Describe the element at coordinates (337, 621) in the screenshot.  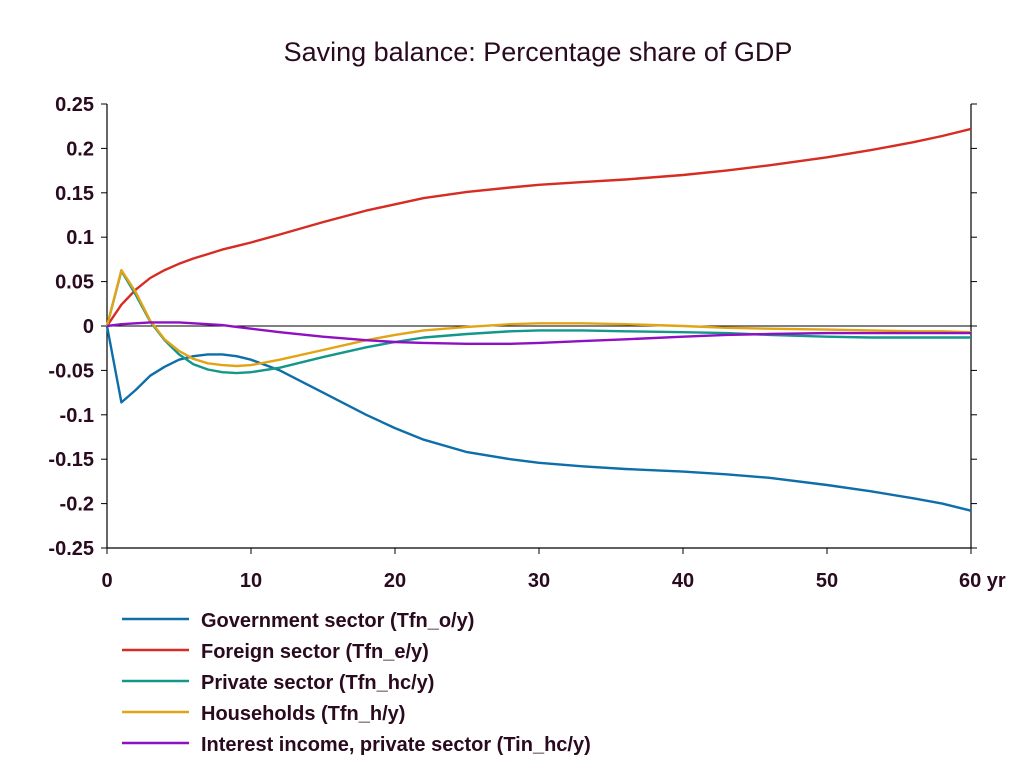
I see `legend-label-1: Government sector (Tfn_o/y)` at that location.